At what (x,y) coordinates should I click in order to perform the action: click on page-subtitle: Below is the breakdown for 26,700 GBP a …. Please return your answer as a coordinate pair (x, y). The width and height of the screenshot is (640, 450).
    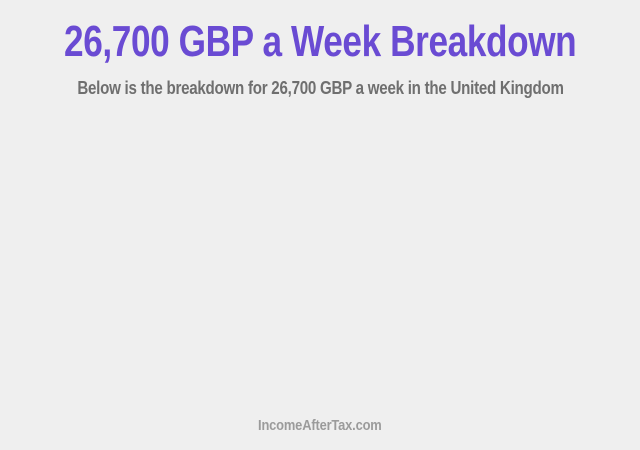
    Looking at the image, I should click on (320, 88).